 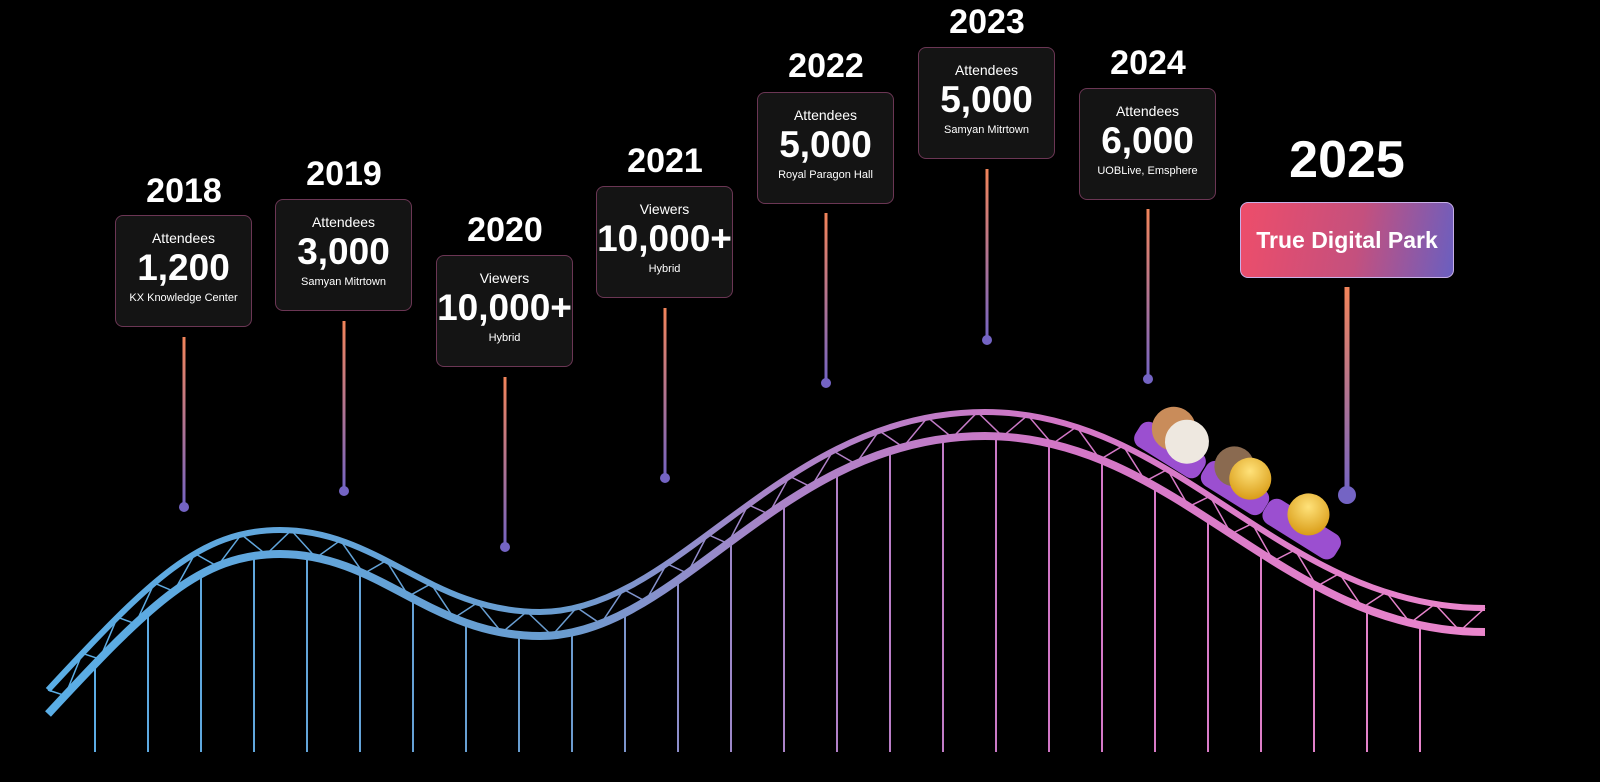 What do you see at coordinates (184, 191) in the screenshot?
I see `year: 2018` at bounding box center [184, 191].